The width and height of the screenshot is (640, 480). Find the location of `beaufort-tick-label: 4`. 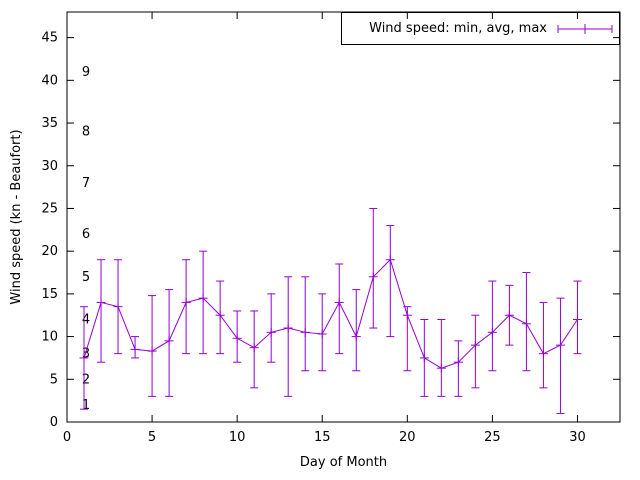

beaufort-tick-label: 4 is located at coordinates (86, 320).